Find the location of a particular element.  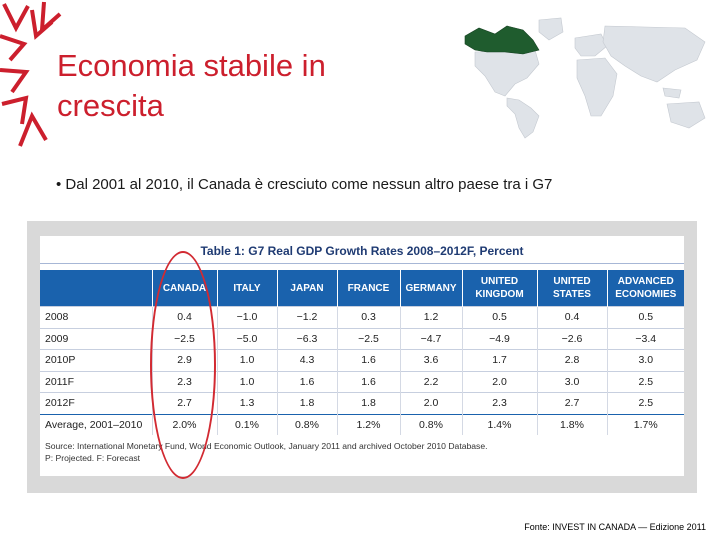

table-row: 2010P 2.9 1.0 4.3 1.6 3.6 1.7 2.8 3.0 is located at coordinates (362, 360).